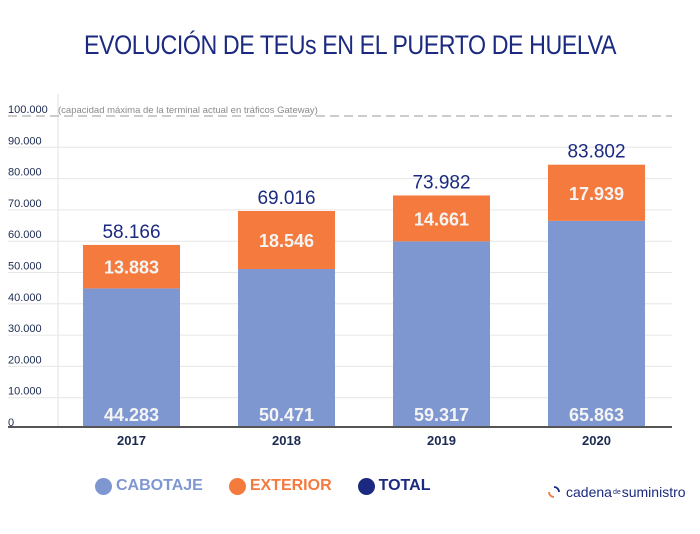  I want to click on bar-label-cabotaje: 44.283, so click(131, 415).